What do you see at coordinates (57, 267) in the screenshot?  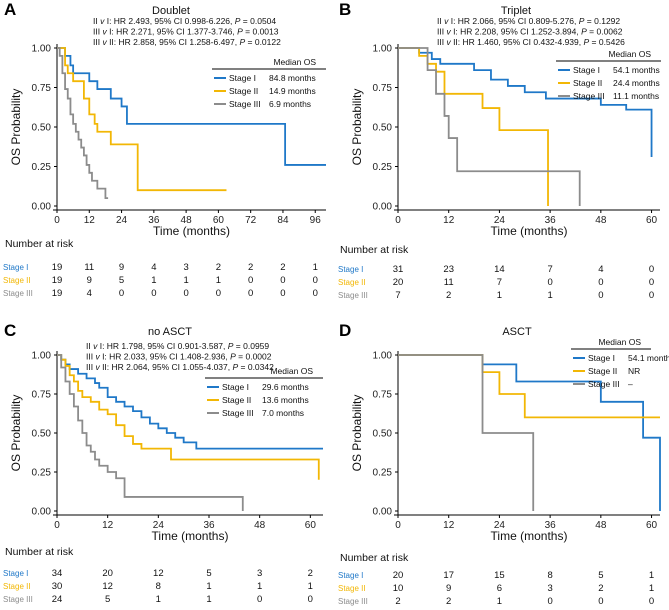 I see `risk-value: 19` at bounding box center [57, 267].